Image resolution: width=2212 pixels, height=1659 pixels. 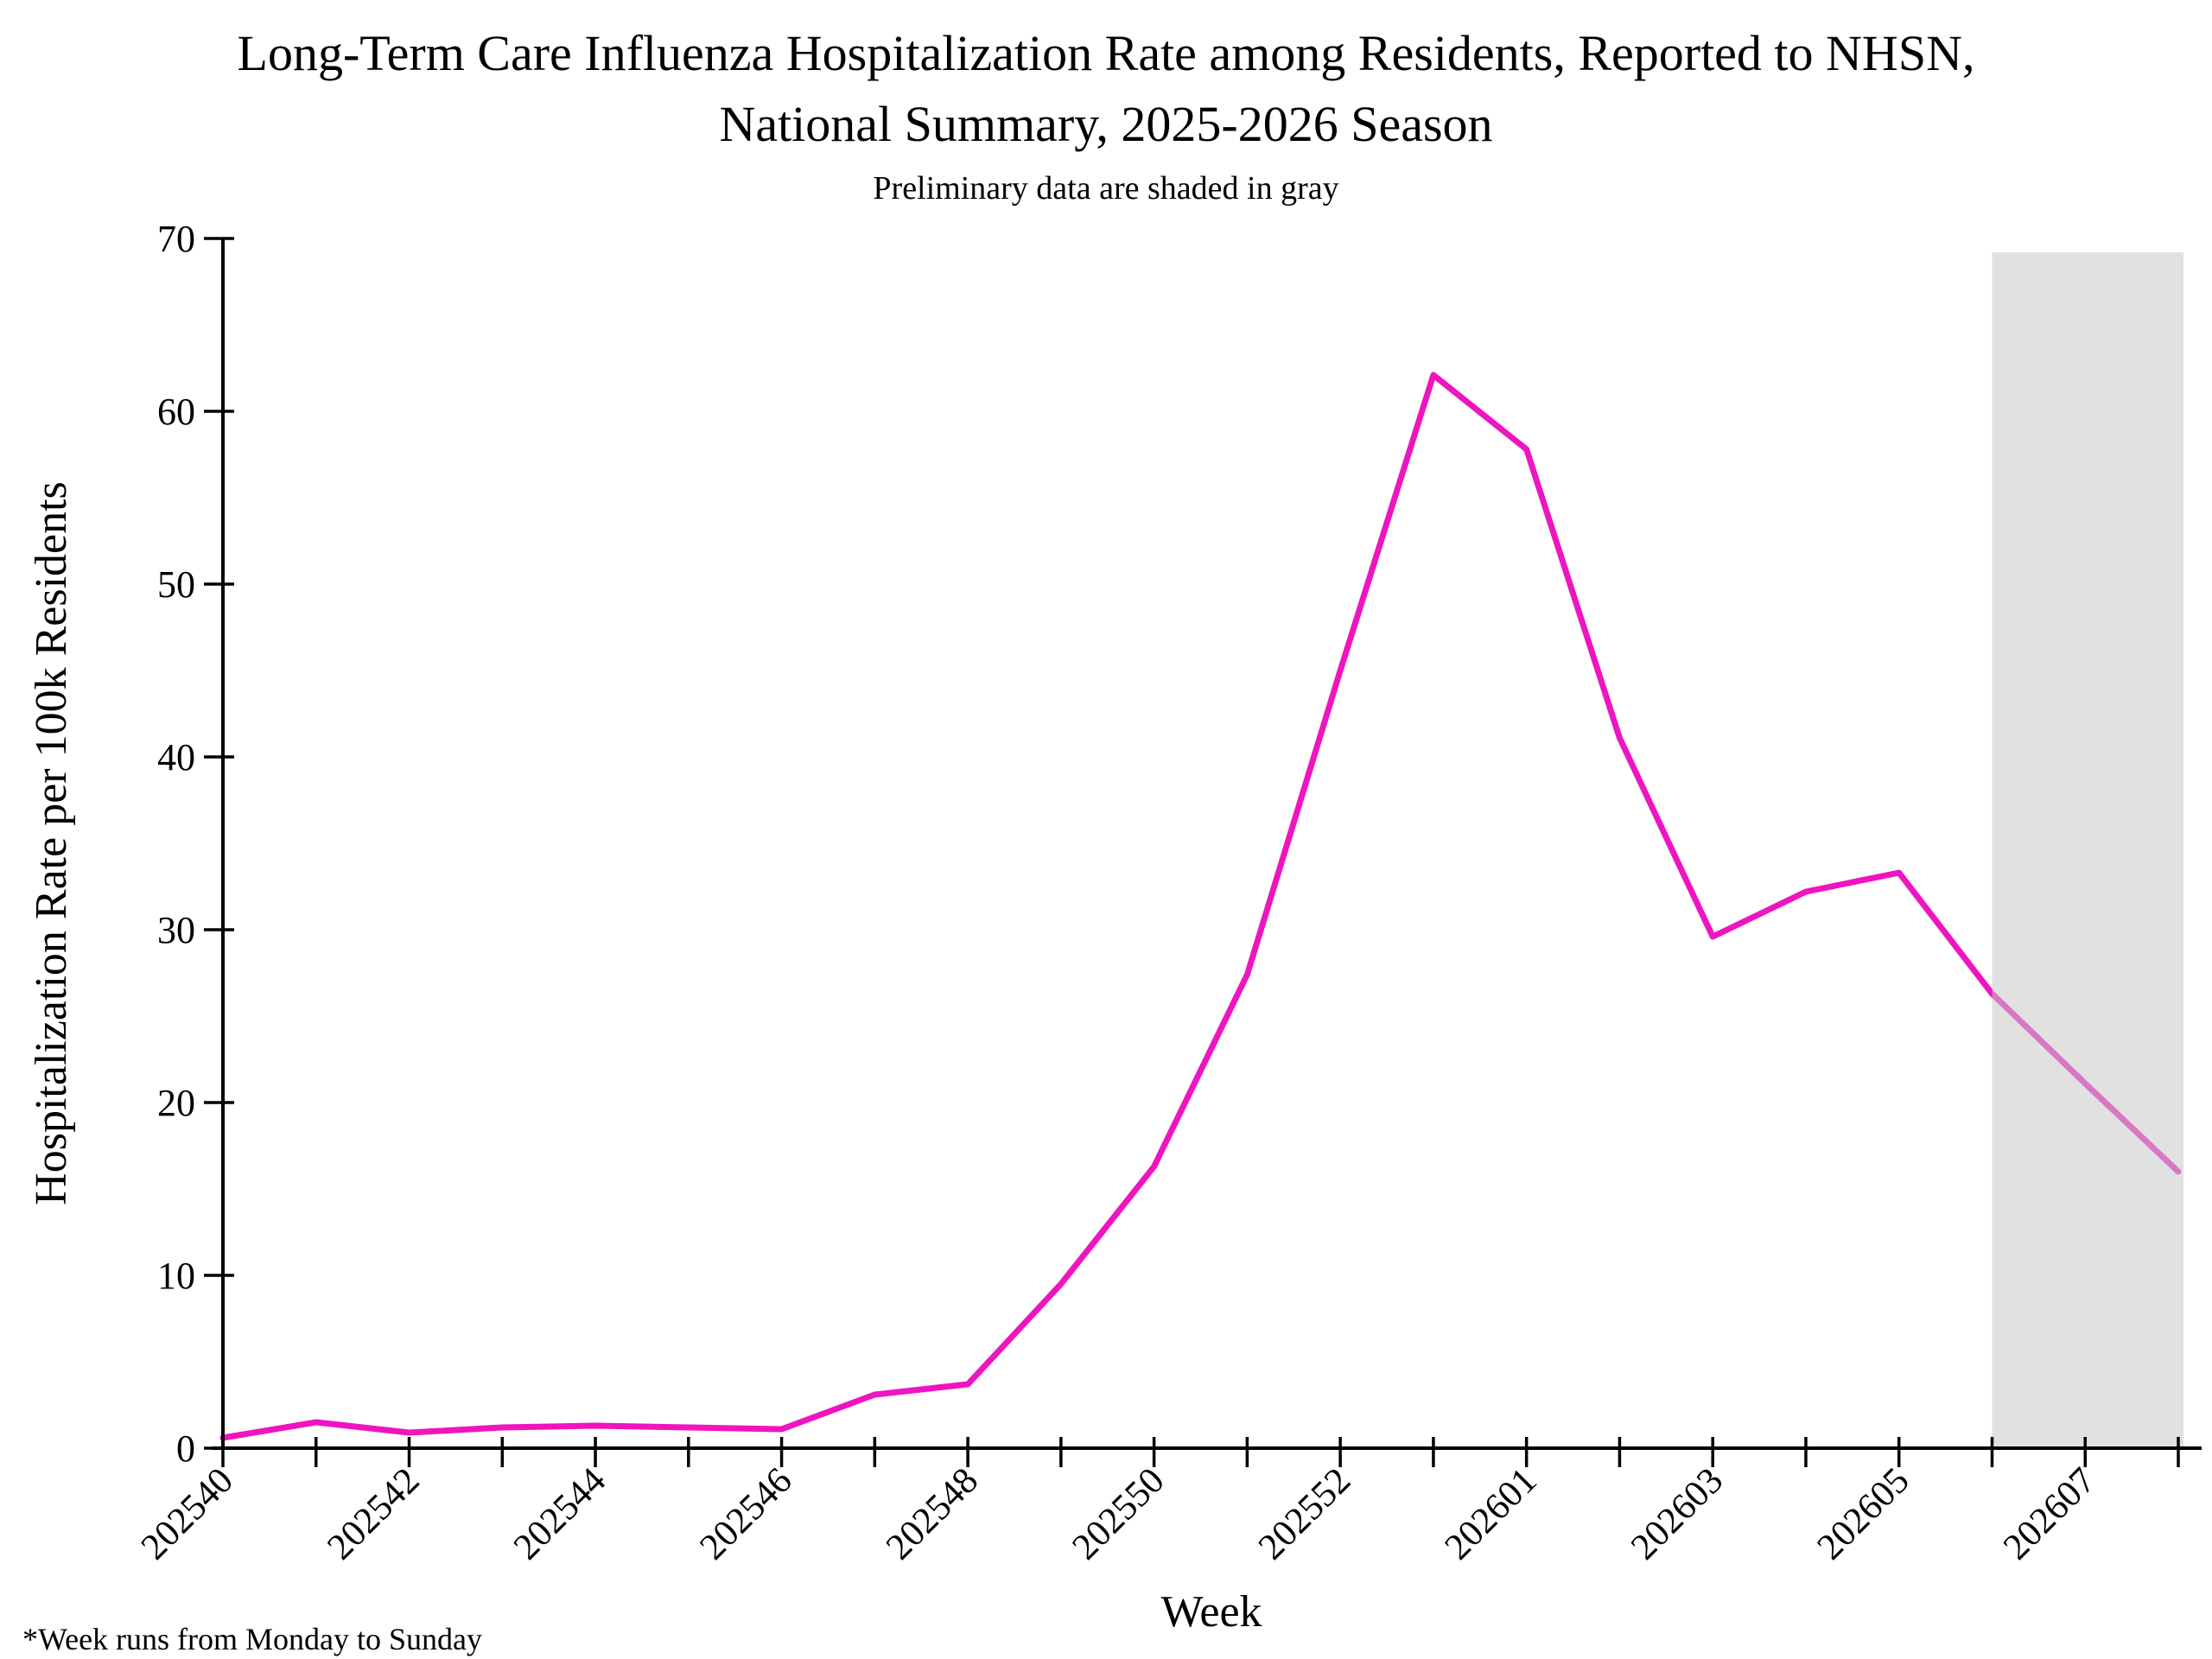 What do you see at coordinates (745, 1513) in the screenshot?
I see `x-tick-label: 202546` at bounding box center [745, 1513].